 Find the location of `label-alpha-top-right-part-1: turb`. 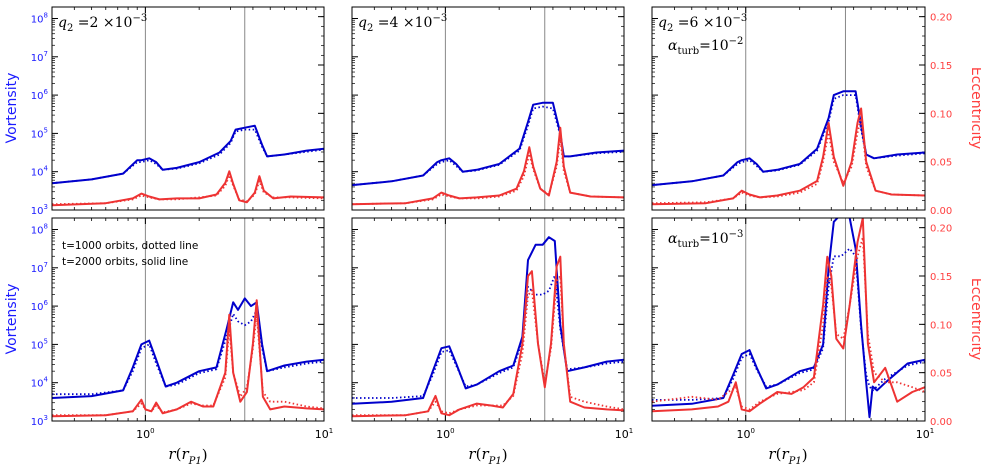

label-alpha-top-right-part-1: turb is located at coordinates (688, 51).